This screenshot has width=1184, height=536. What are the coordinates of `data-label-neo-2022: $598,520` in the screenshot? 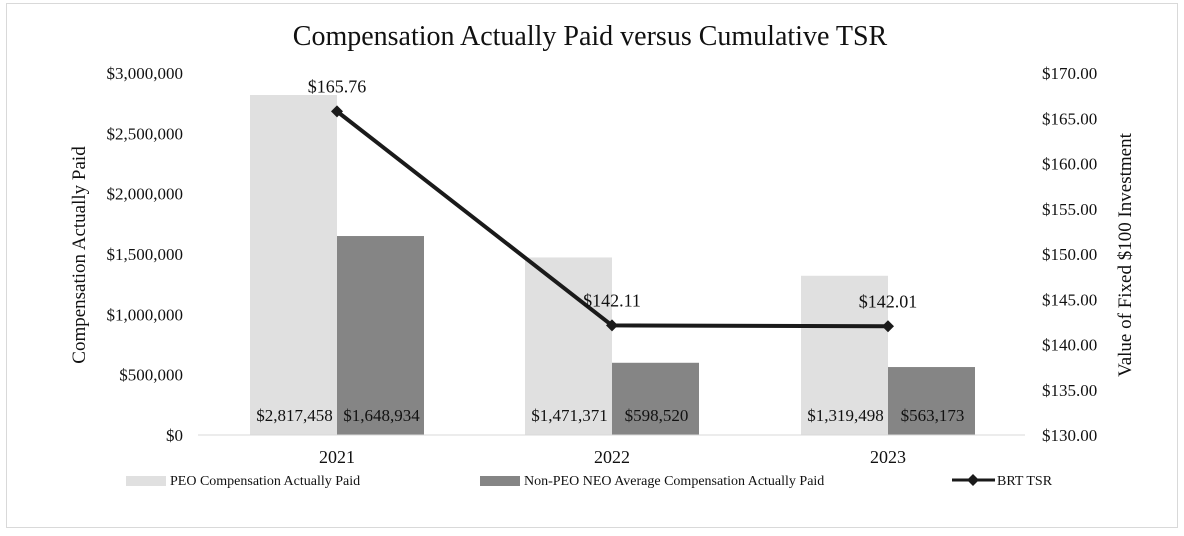 It's located at (657, 415).